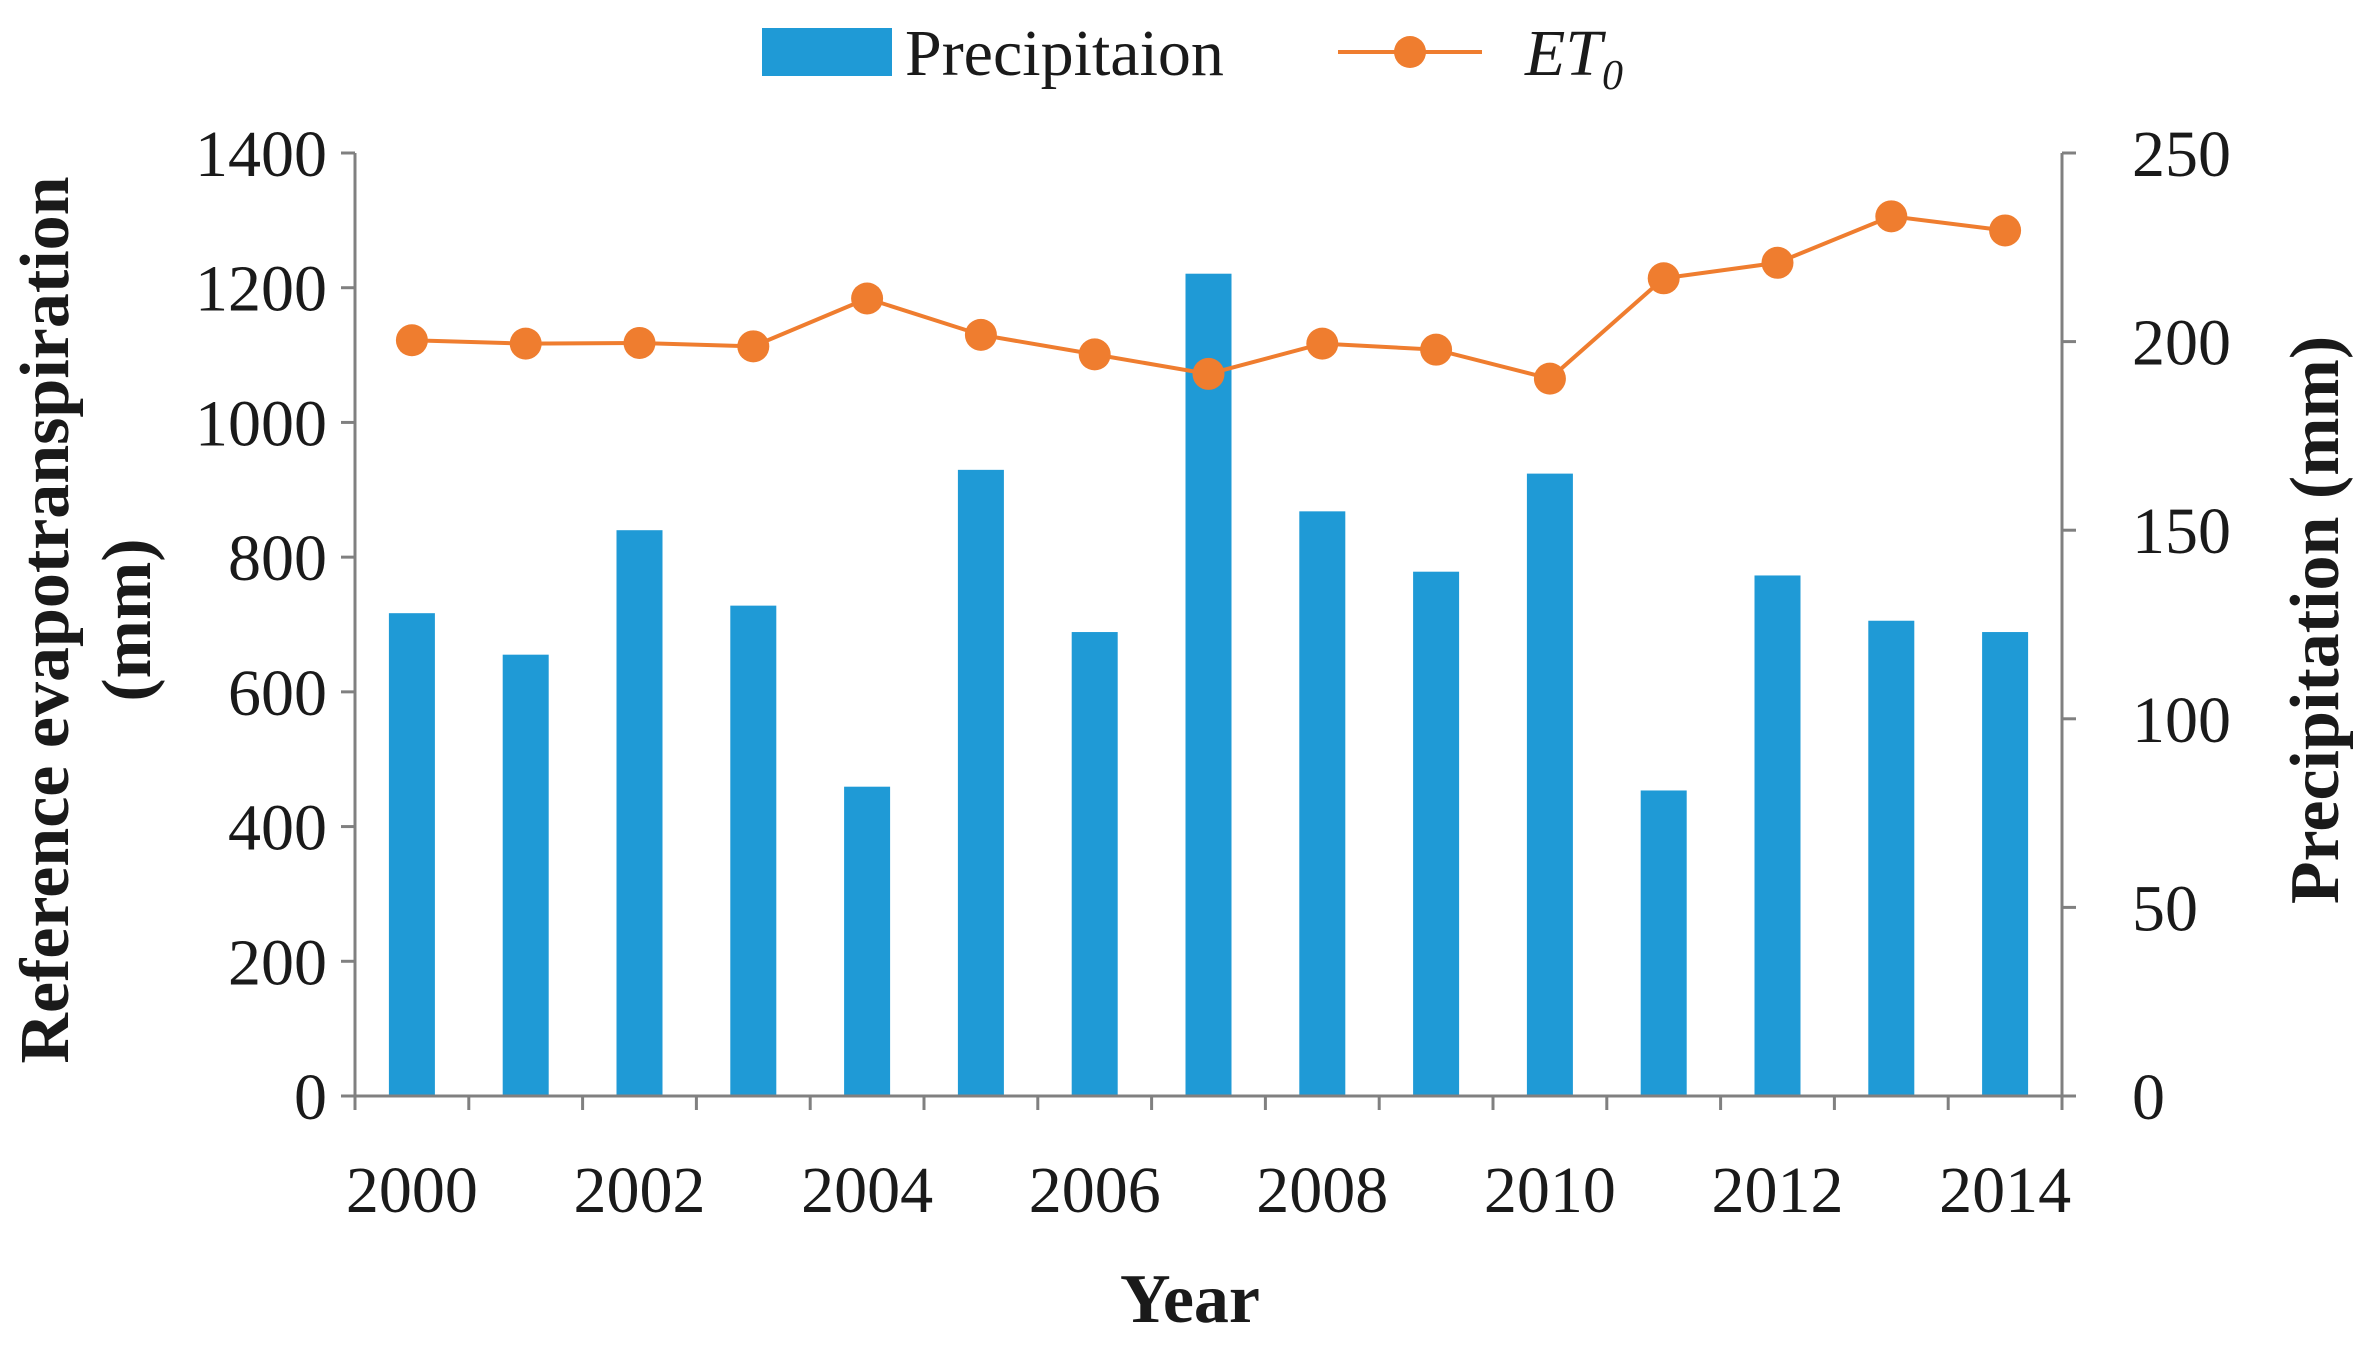 This screenshot has height=1347, width=2365. Describe the element at coordinates (1778, 1190) in the screenshot. I see `x-tick-label: 2012` at that location.